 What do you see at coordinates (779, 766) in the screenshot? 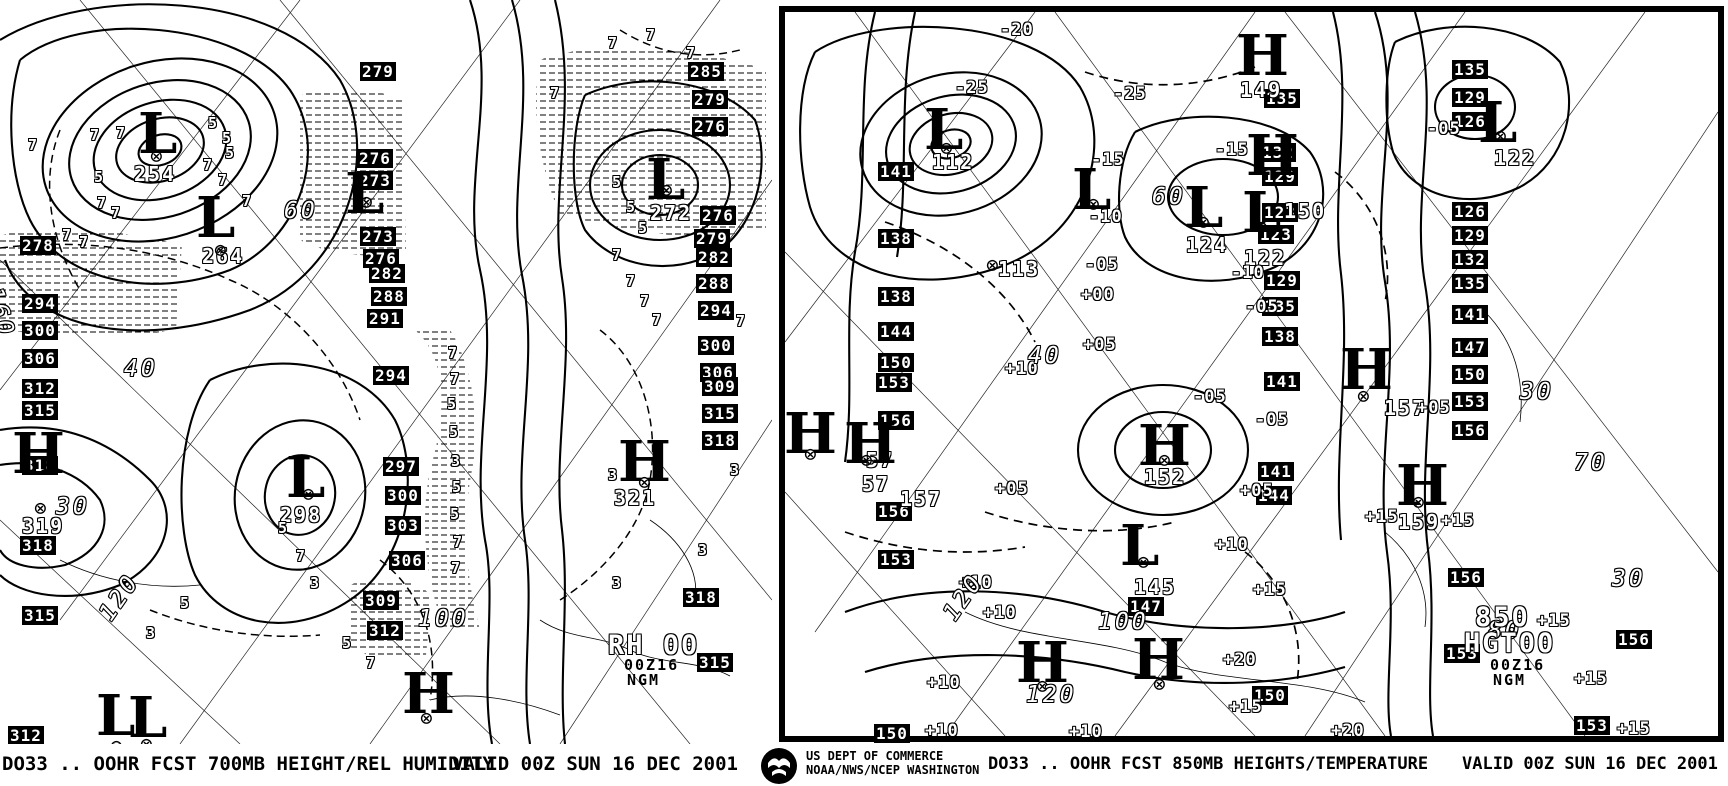
I see `noaa-bird-icon` at bounding box center [779, 766].